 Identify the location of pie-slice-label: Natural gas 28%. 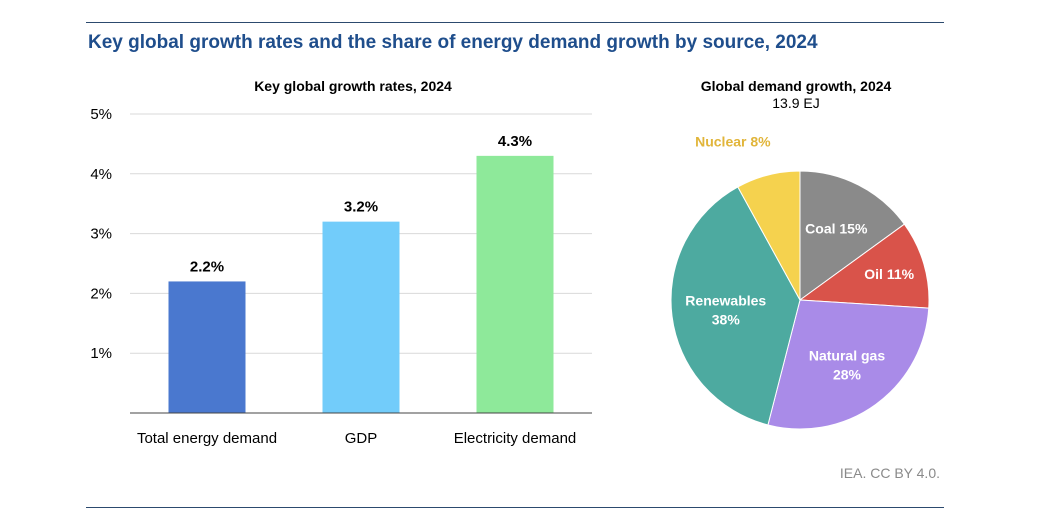
(847, 365).